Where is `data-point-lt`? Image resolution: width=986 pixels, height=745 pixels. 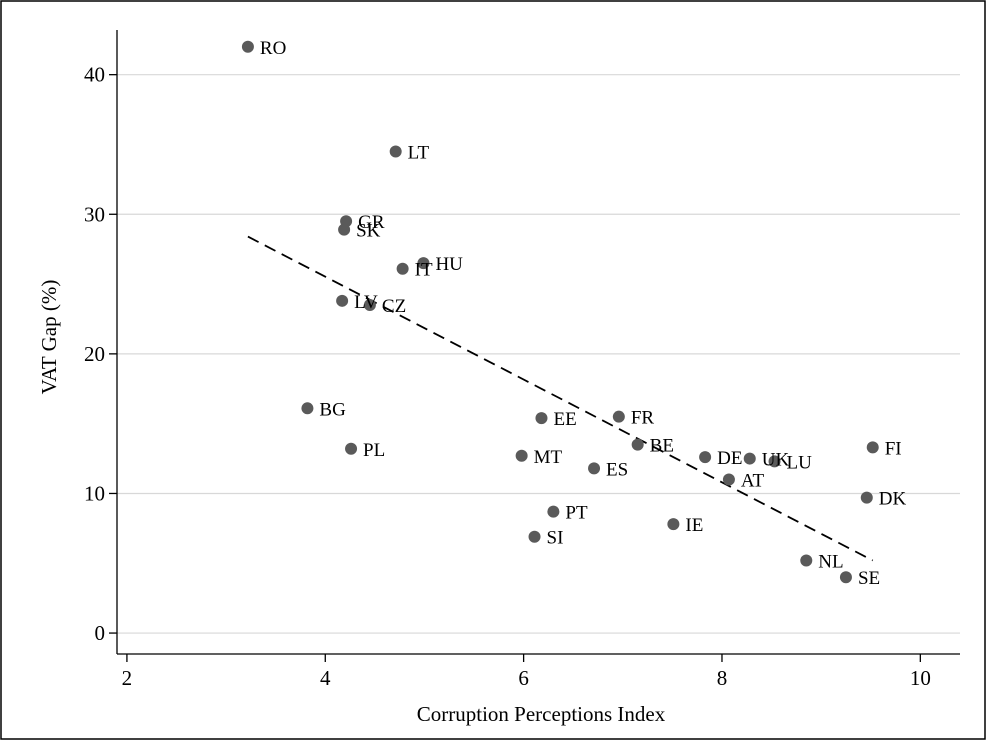 data-point-lt is located at coordinates (395, 151).